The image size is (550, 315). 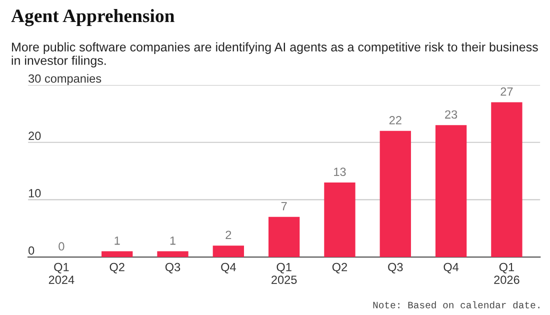 What do you see at coordinates (61, 246) in the screenshot?
I see `data-label: 0` at bounding box center [61, 246].